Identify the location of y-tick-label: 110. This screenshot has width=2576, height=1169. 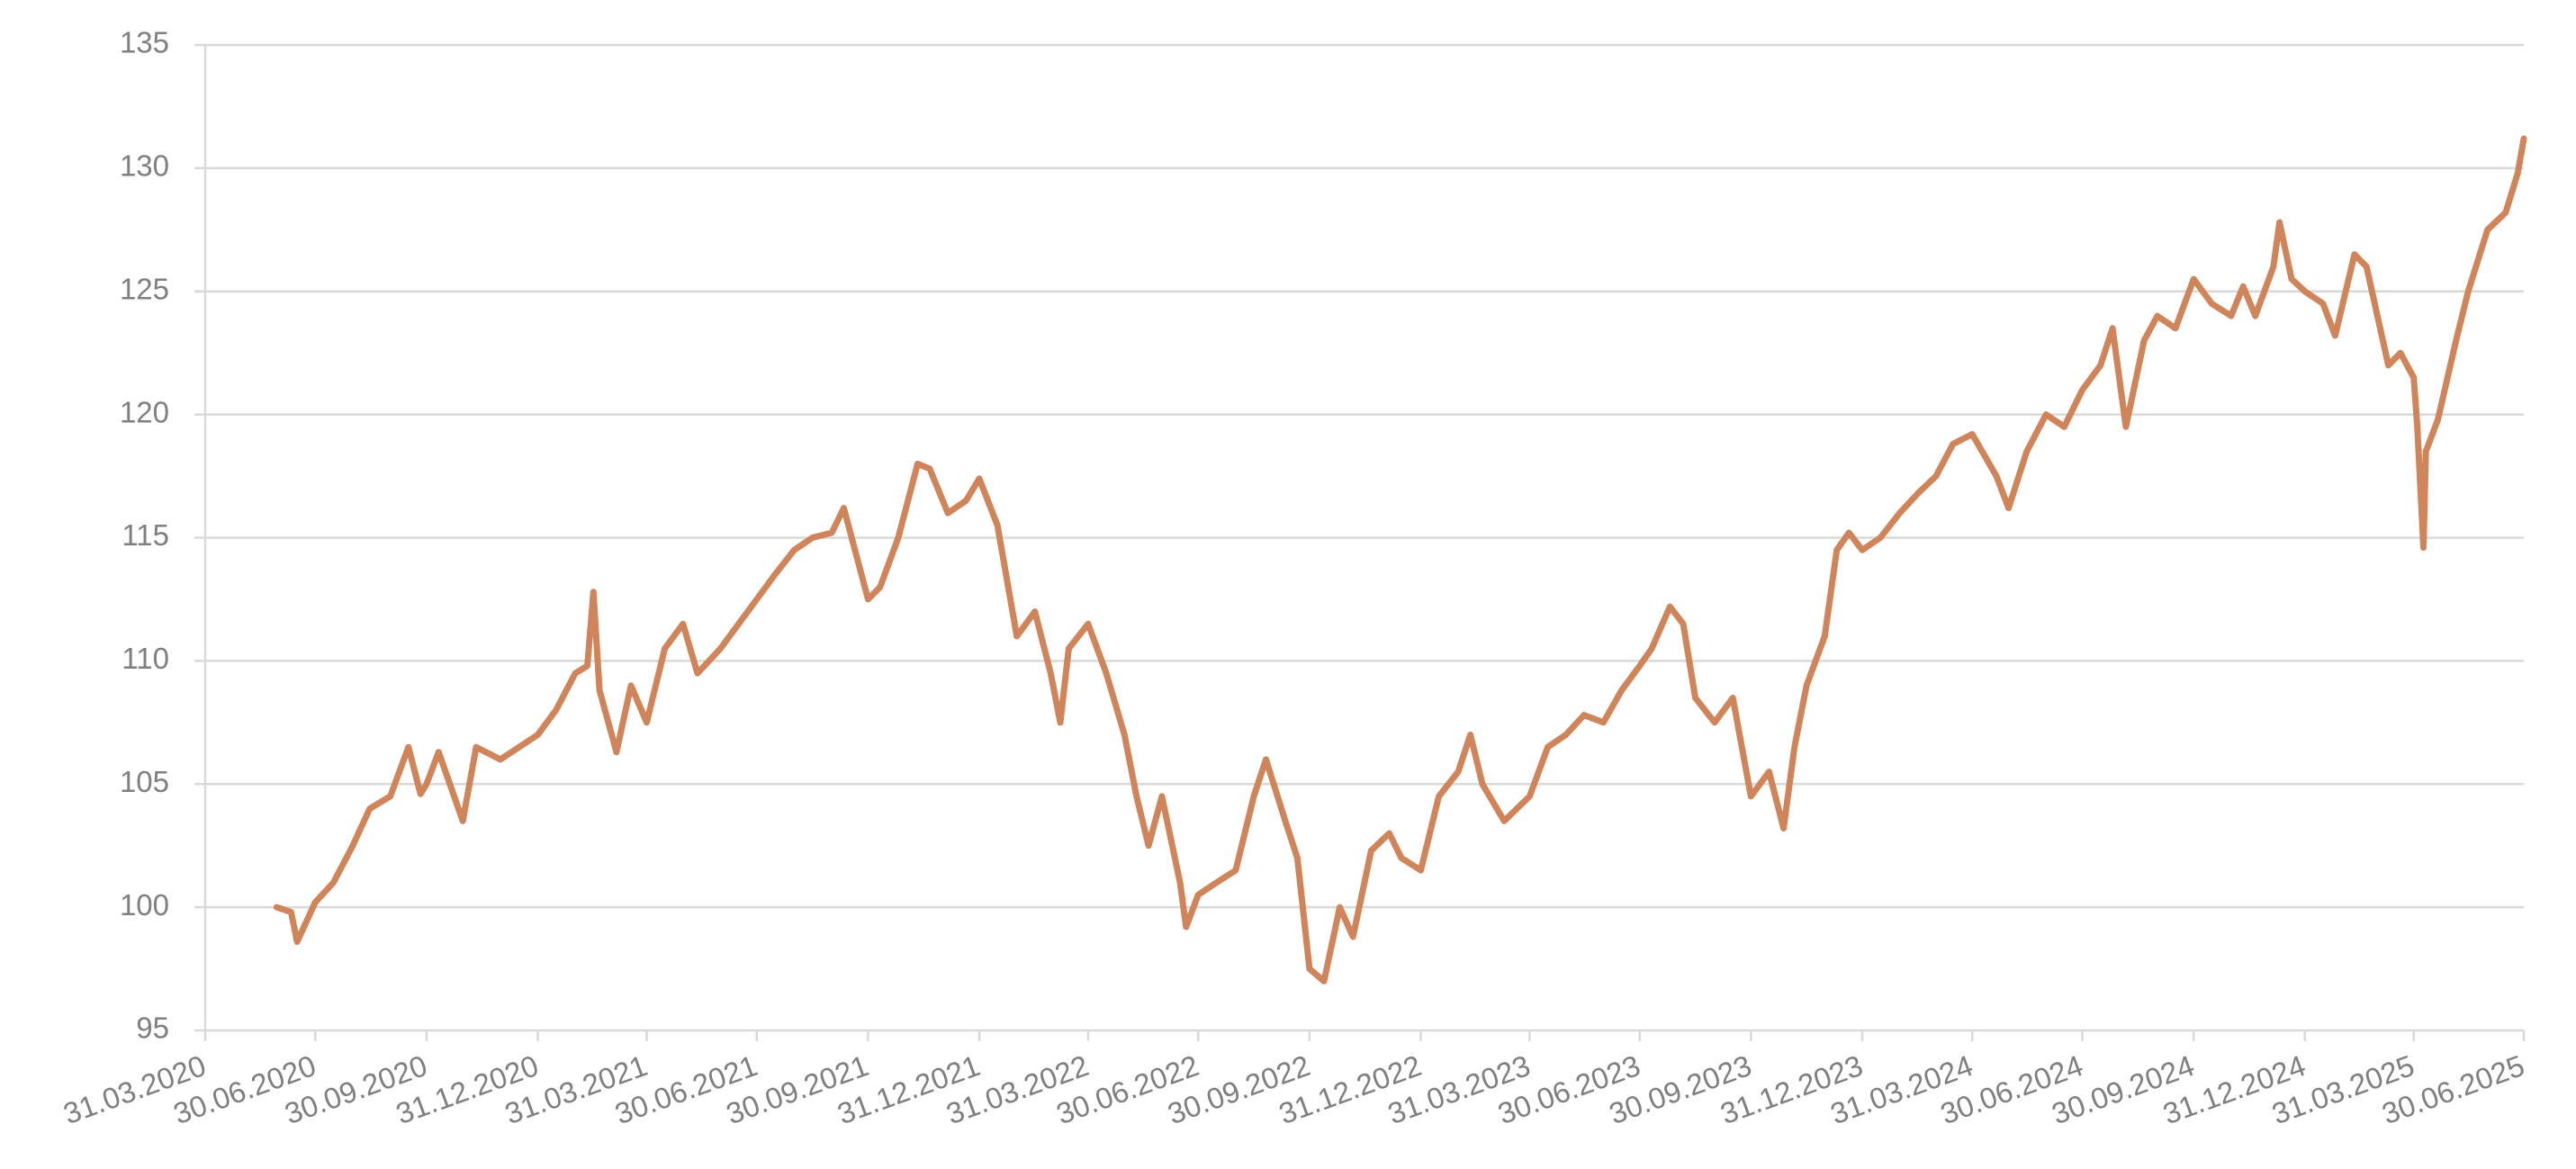
(145, 659).